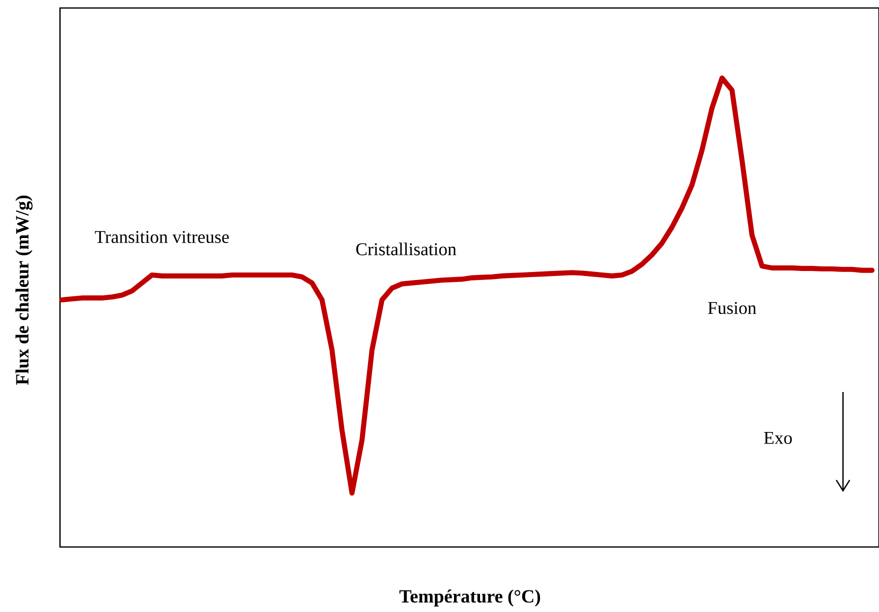 This screenshot has height=612, width=879. What do you see at coordinates (406, 249) in the screenshot?
I see `annotation: Cristallisation` at bounding box center [406, 249].